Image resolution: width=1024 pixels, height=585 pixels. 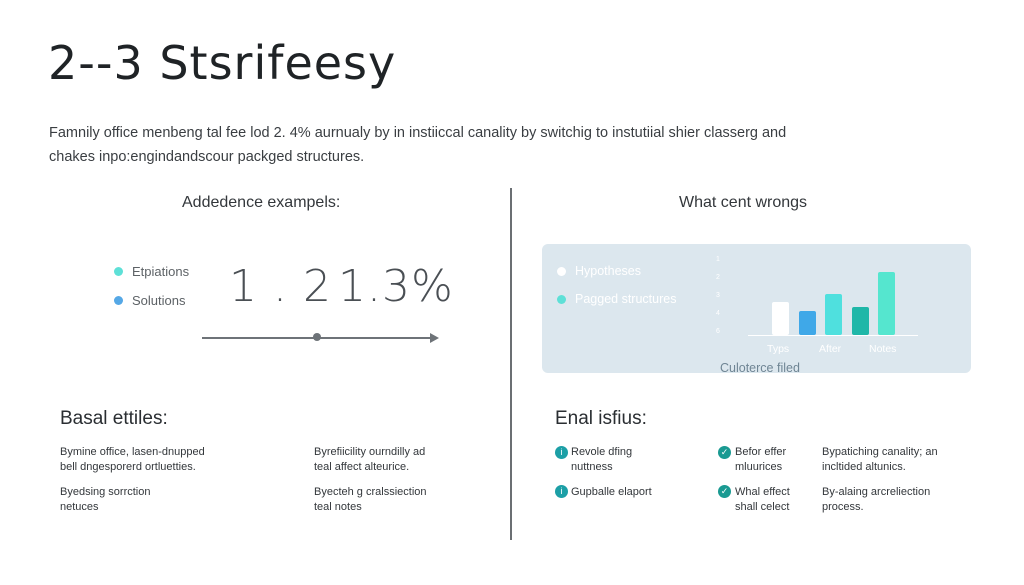 I want to click on section-divider, so click(x=511, y=364).